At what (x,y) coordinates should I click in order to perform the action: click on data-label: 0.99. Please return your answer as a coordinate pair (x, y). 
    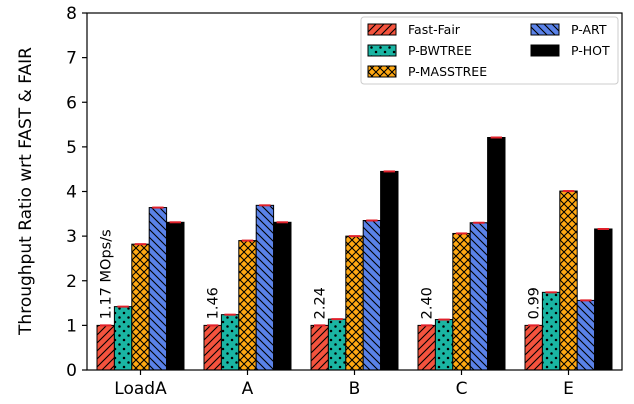
    Looking at the image, I should click on (535, 303).